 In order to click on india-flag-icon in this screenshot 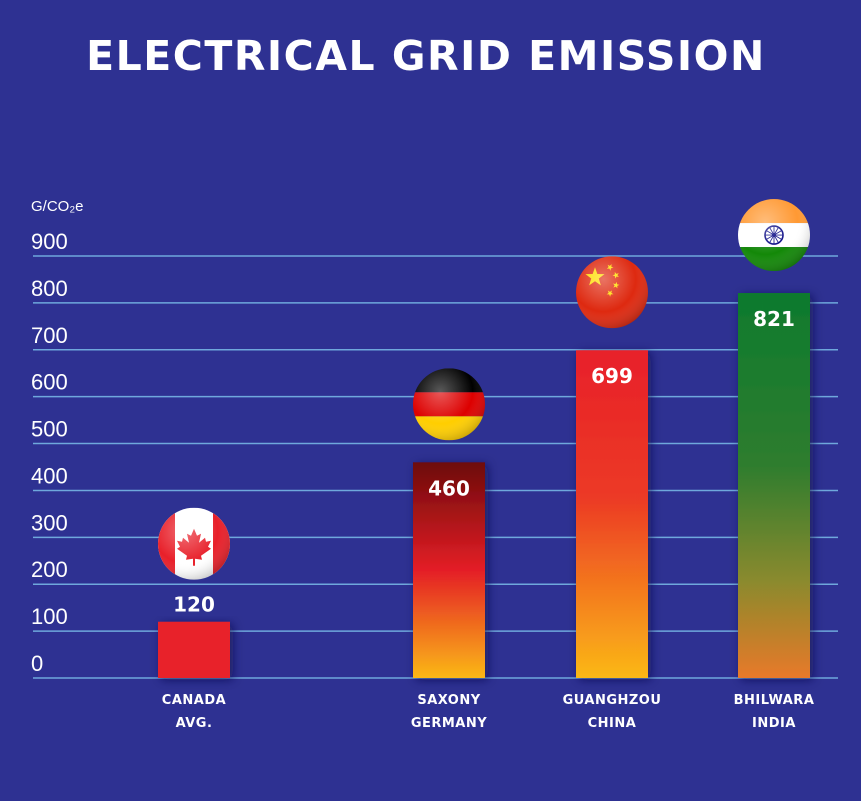, I will do `click(774, 235)`.